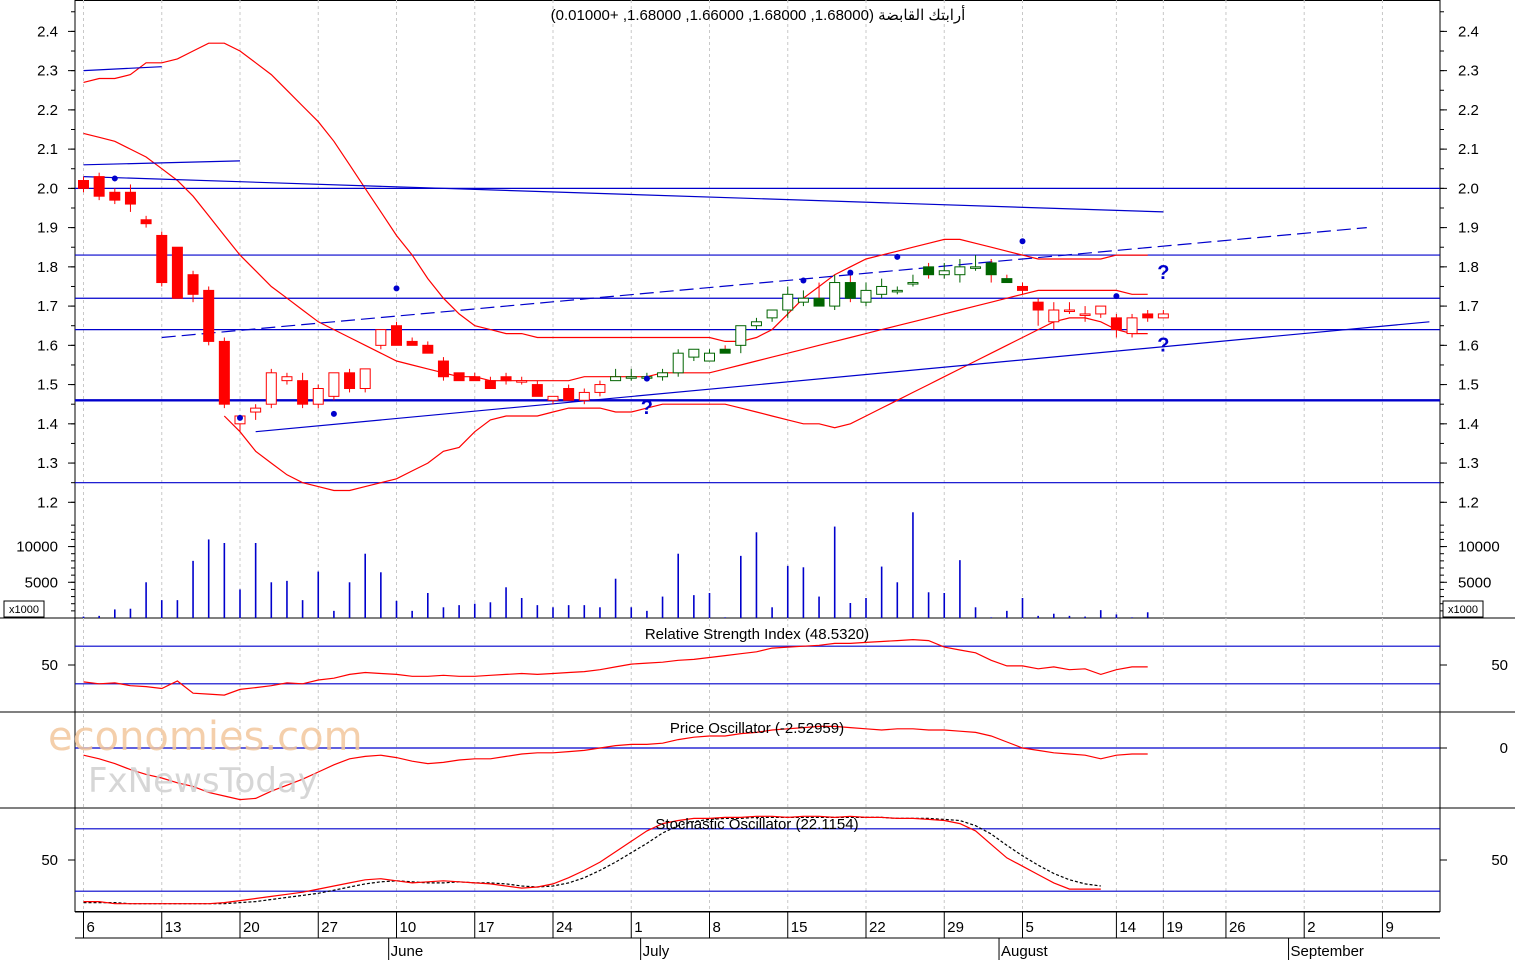  I want to click on y-tick-label-right: 2.2, so click(1468, 110).